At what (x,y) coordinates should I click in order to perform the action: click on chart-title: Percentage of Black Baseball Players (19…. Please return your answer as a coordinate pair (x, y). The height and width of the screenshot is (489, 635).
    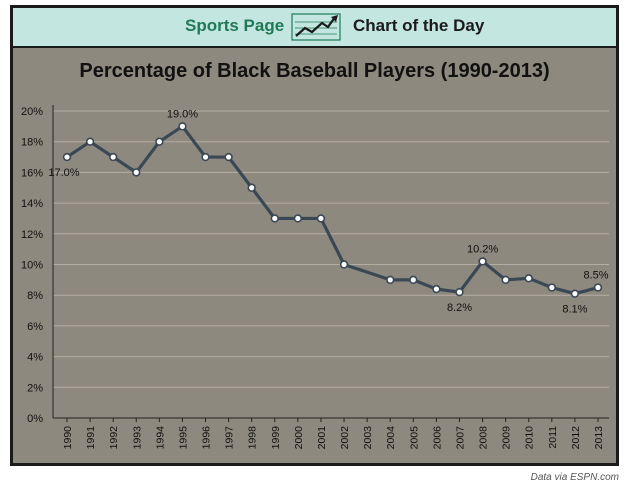
    Looking at the image, I should click on (314, 71).